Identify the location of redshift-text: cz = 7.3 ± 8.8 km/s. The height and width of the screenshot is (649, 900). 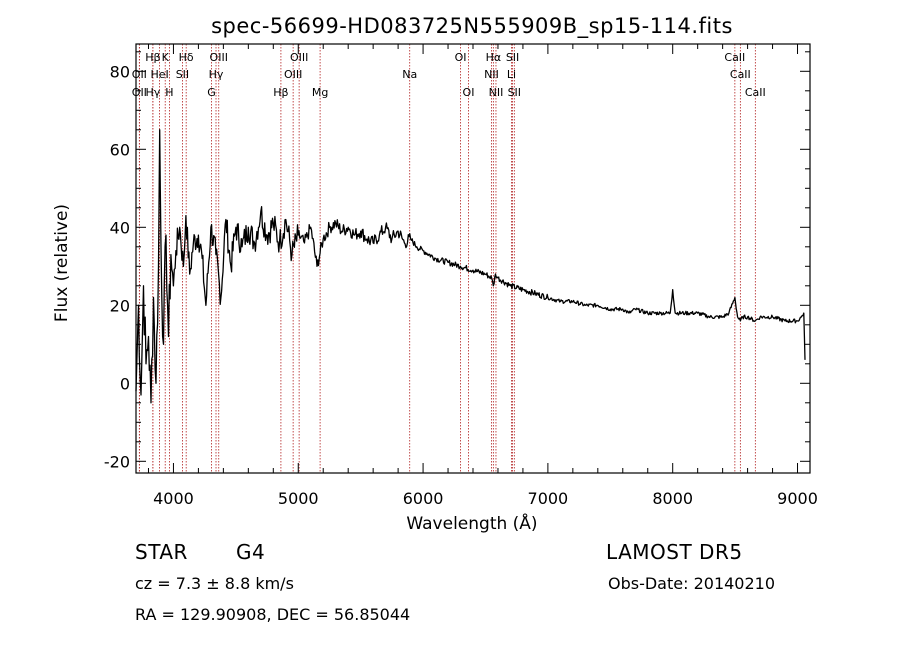
(214, 583).